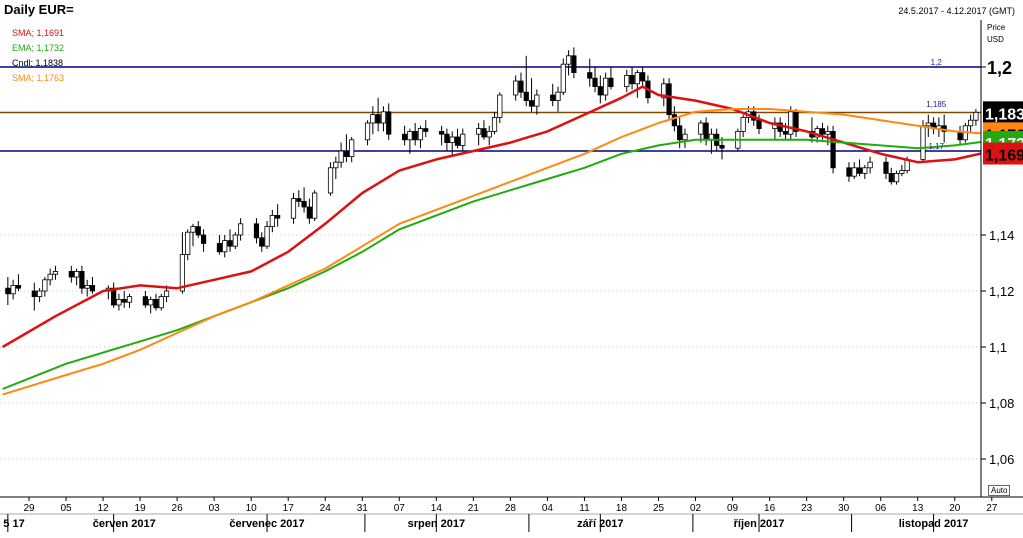 This screenshot has width=1023, height=538. What do you see at coordinates (511, 508) in the screenshot?
I see `x-tick-label: 28` at bounding box center [511, 508].